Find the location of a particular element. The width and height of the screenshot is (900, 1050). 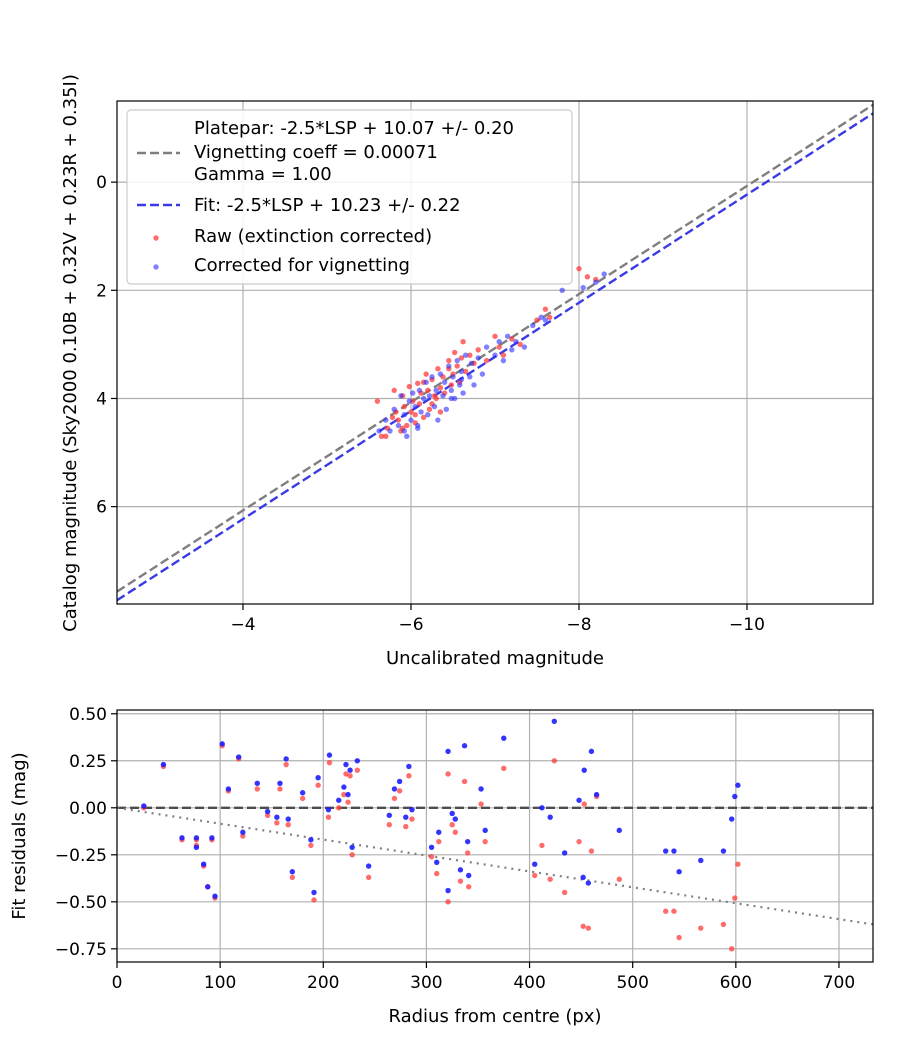

x-tick-label: 700 is located at coordinates (839, 983).